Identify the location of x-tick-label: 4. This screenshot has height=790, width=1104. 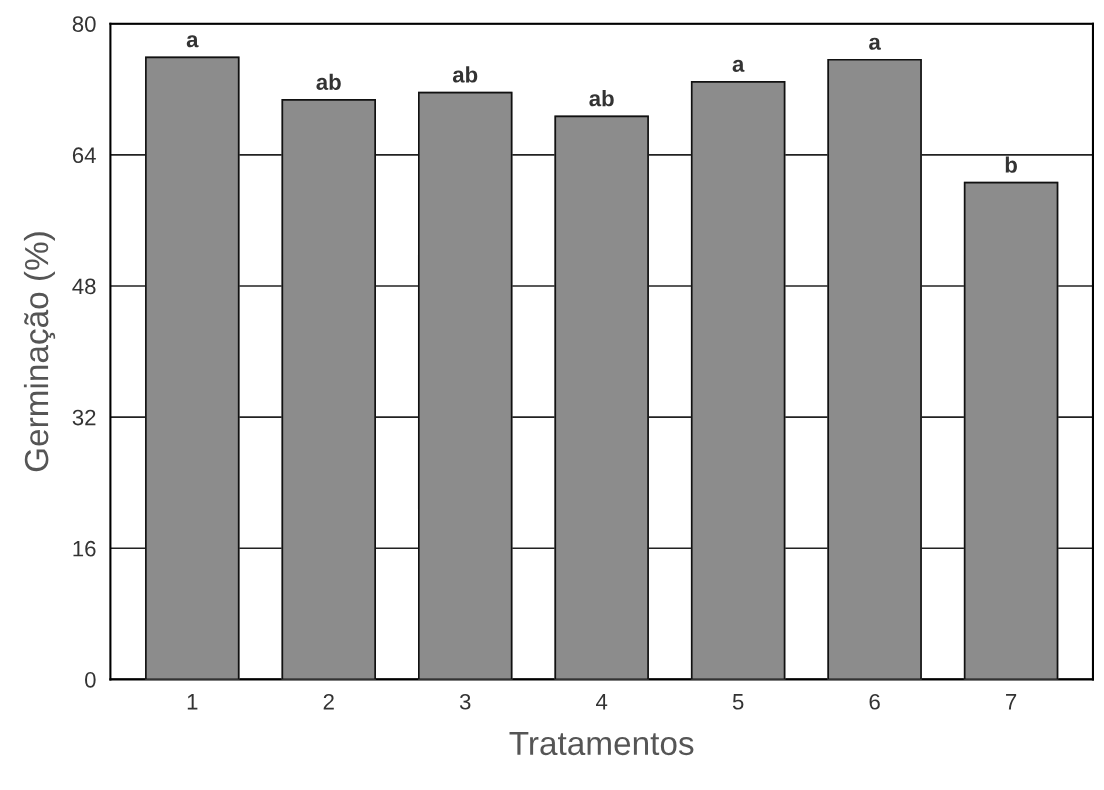
(602, 702).